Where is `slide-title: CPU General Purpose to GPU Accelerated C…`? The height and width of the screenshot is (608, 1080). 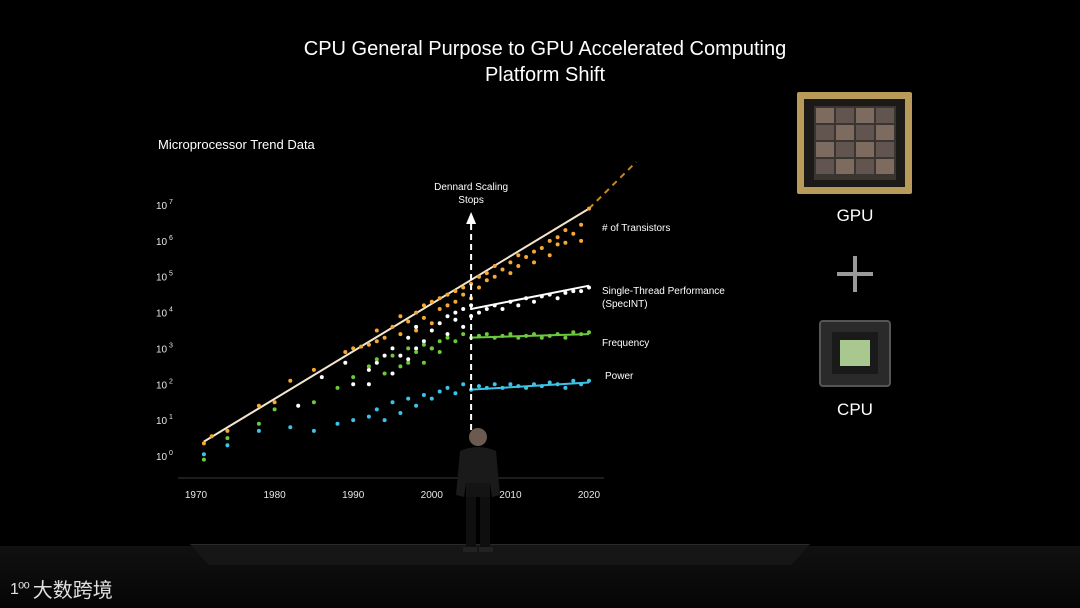
slide-title: CPU General Purpose to GPU Accelerated C… is located at coordinates (545, 62).